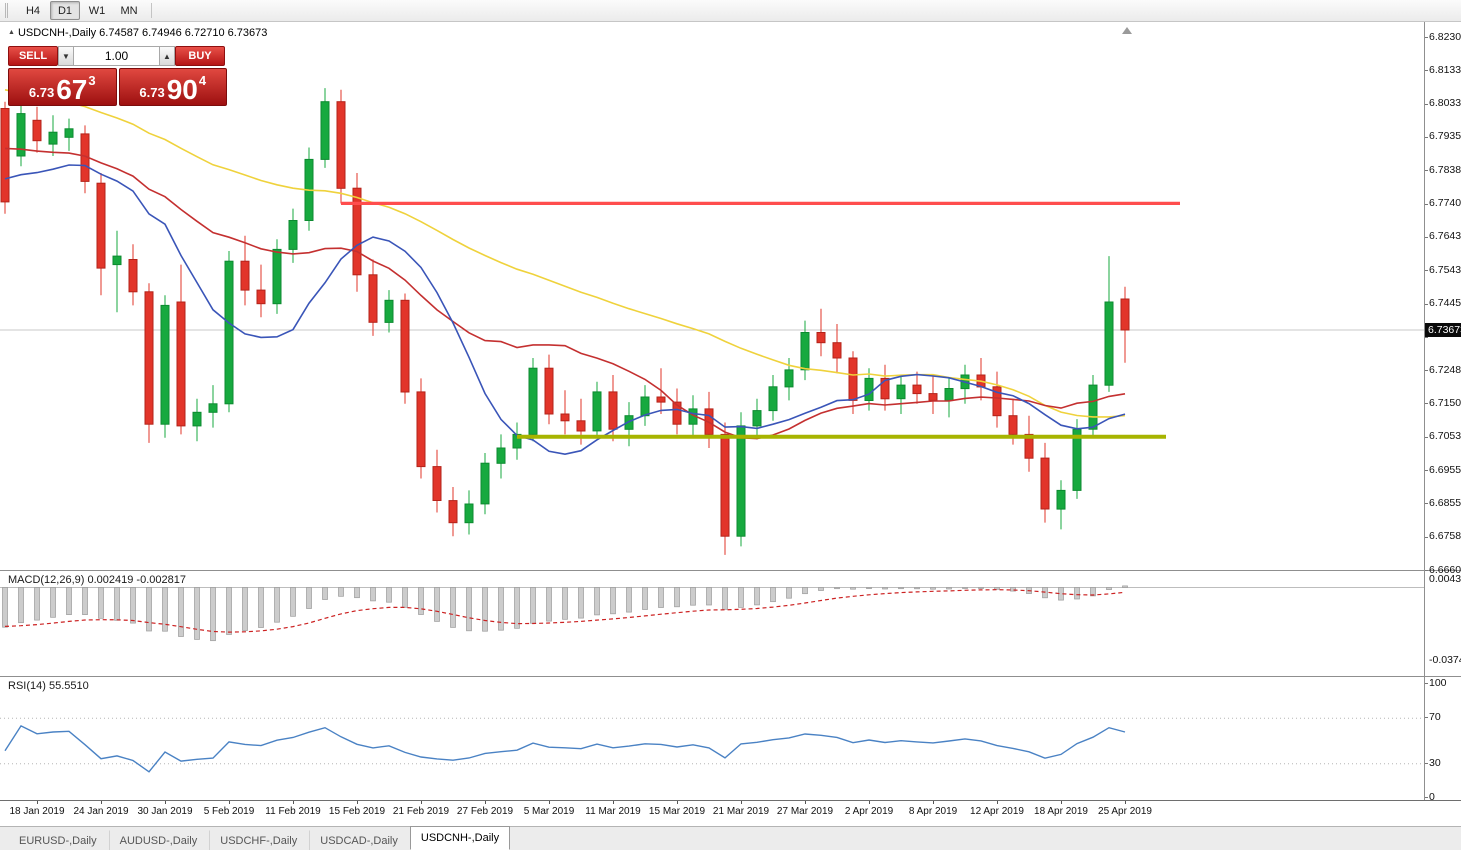  Describe the element at coordinates (549, 811) in the screenshot. I see `date-label: 5 Mar 2019` at that location.